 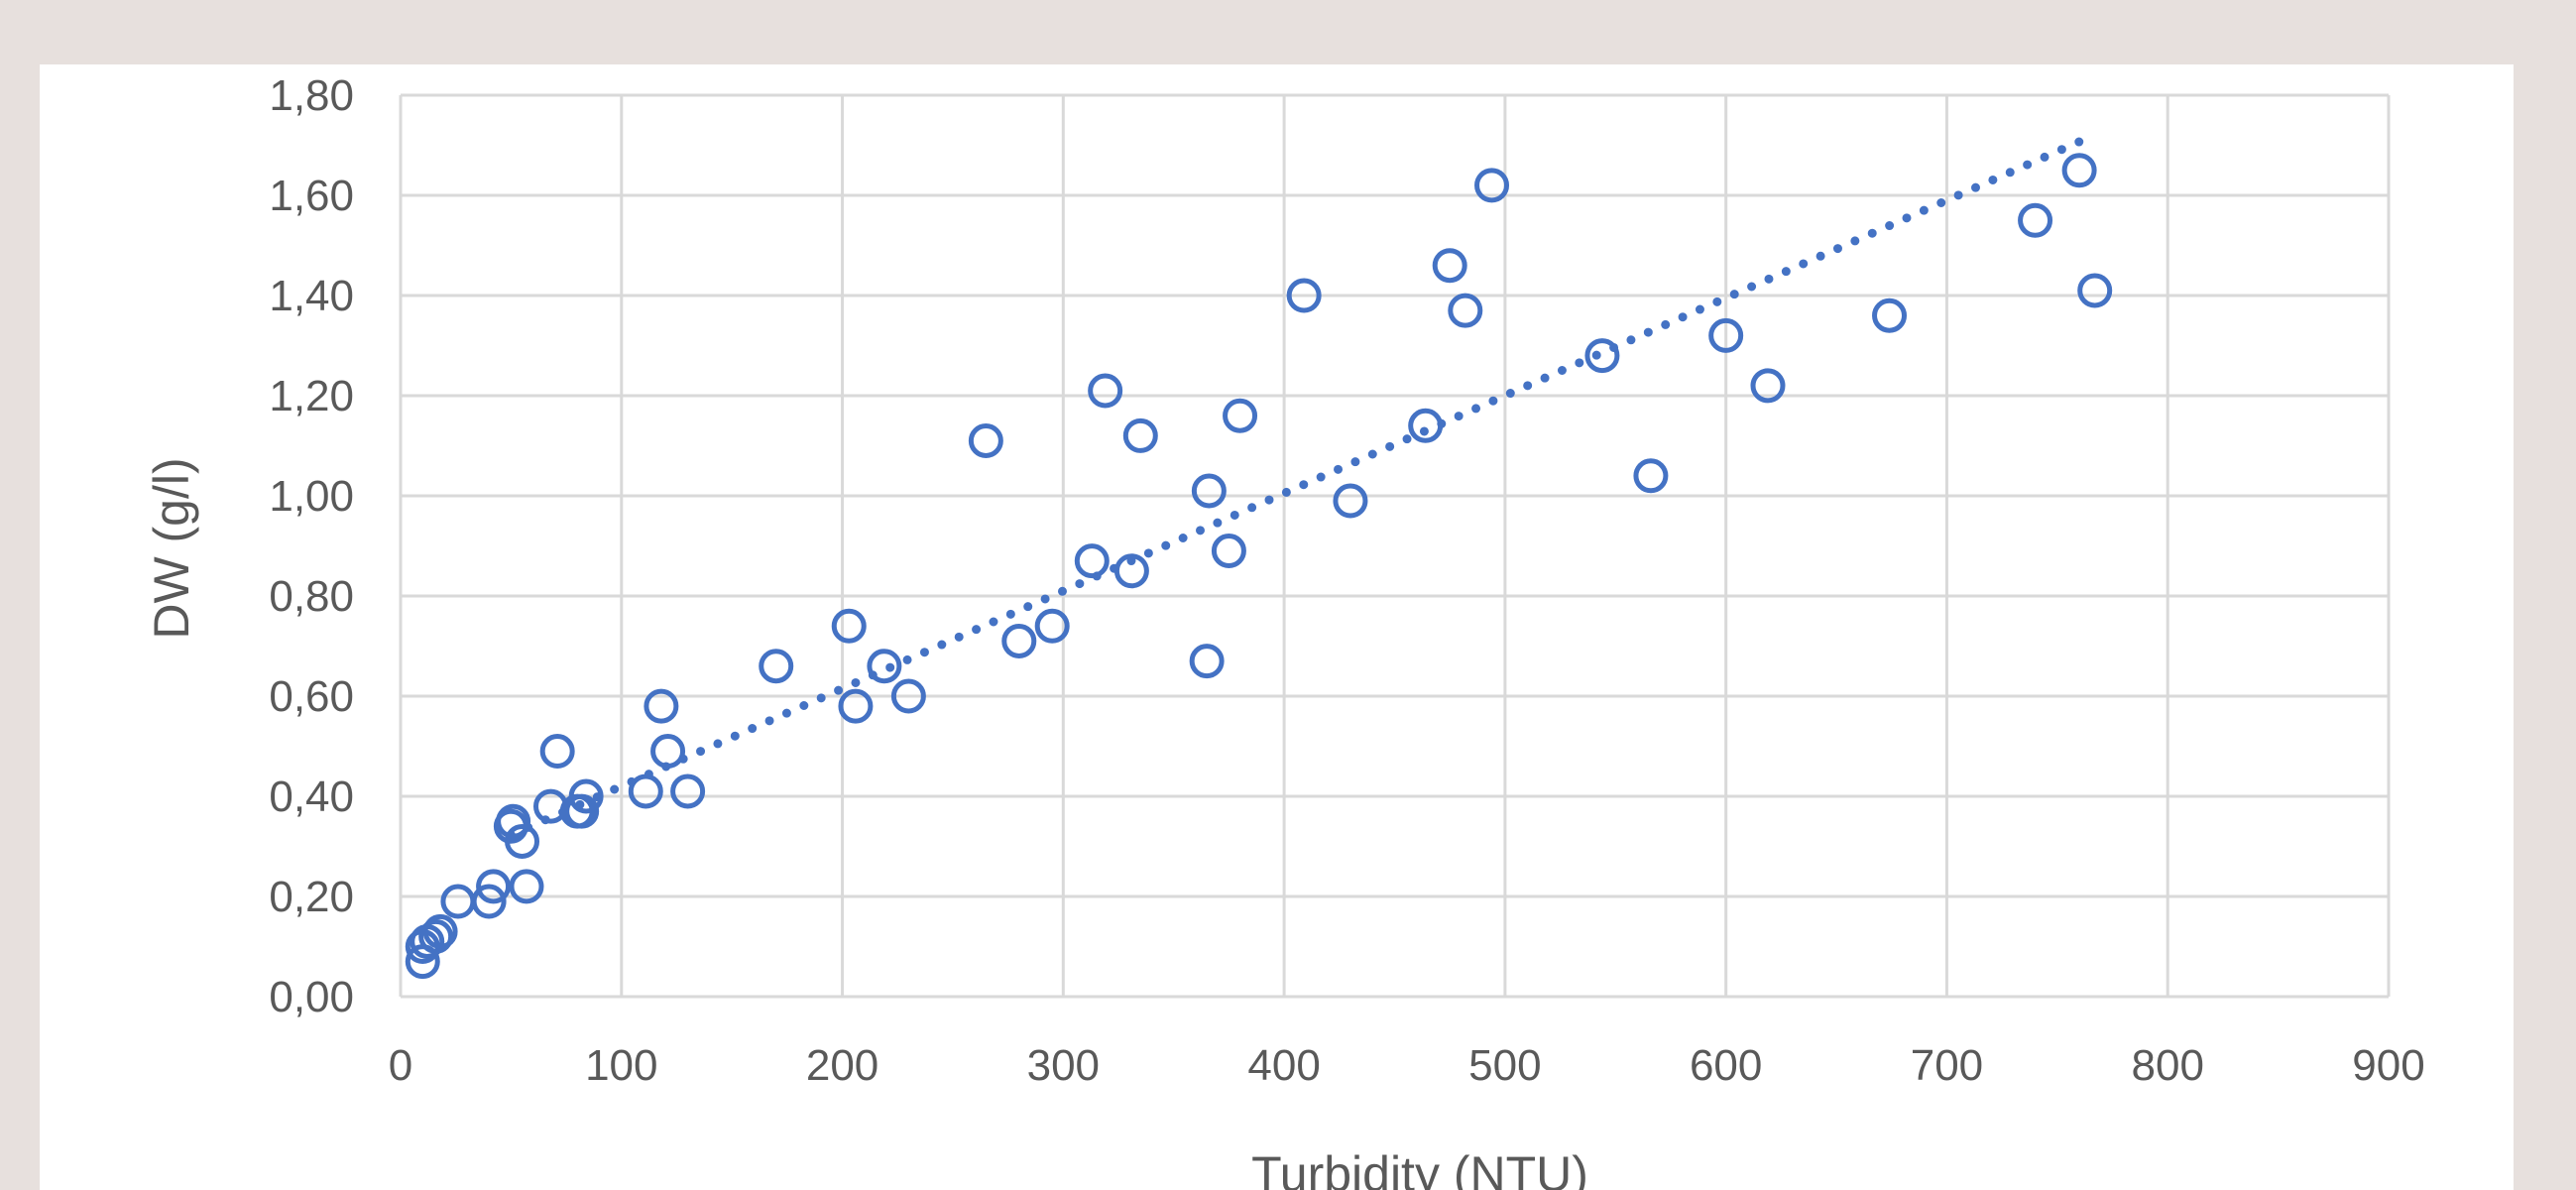 I want to click on x-tick-label: 0, so click(x=401, y=1065).